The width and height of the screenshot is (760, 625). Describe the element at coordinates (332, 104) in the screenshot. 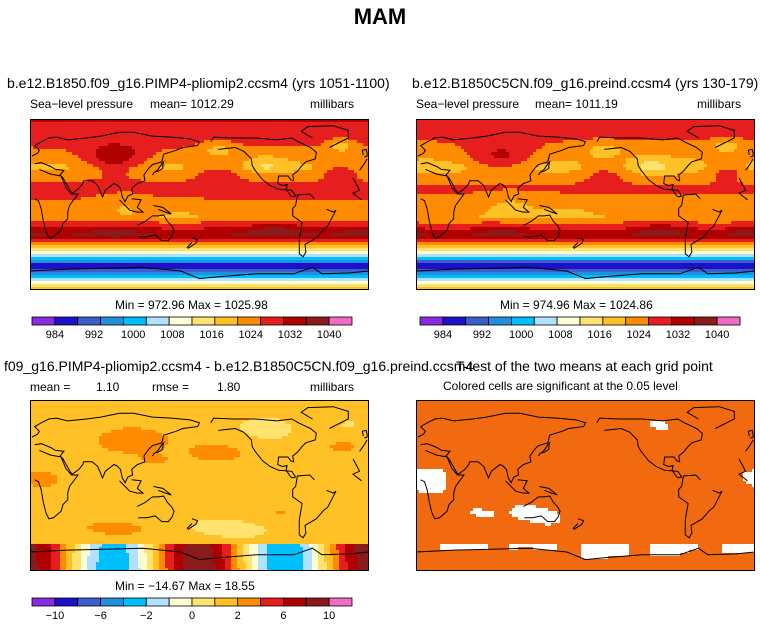

I see `panel-pliocene-units: millibars` at that location.